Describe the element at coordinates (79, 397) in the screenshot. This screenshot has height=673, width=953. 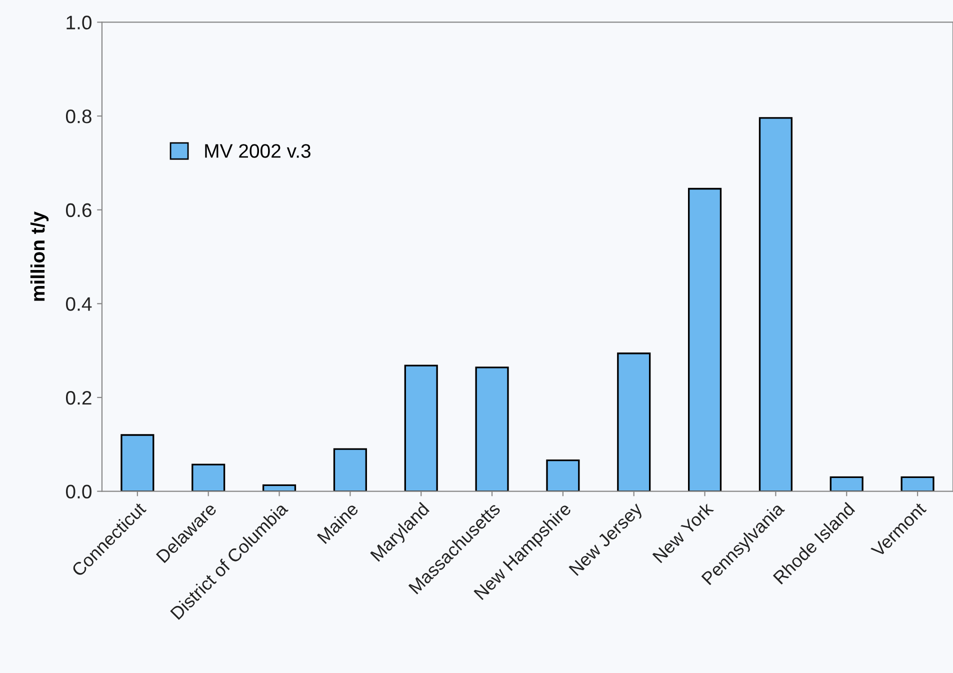
I see `y-tick-label: 0.2` at that location.